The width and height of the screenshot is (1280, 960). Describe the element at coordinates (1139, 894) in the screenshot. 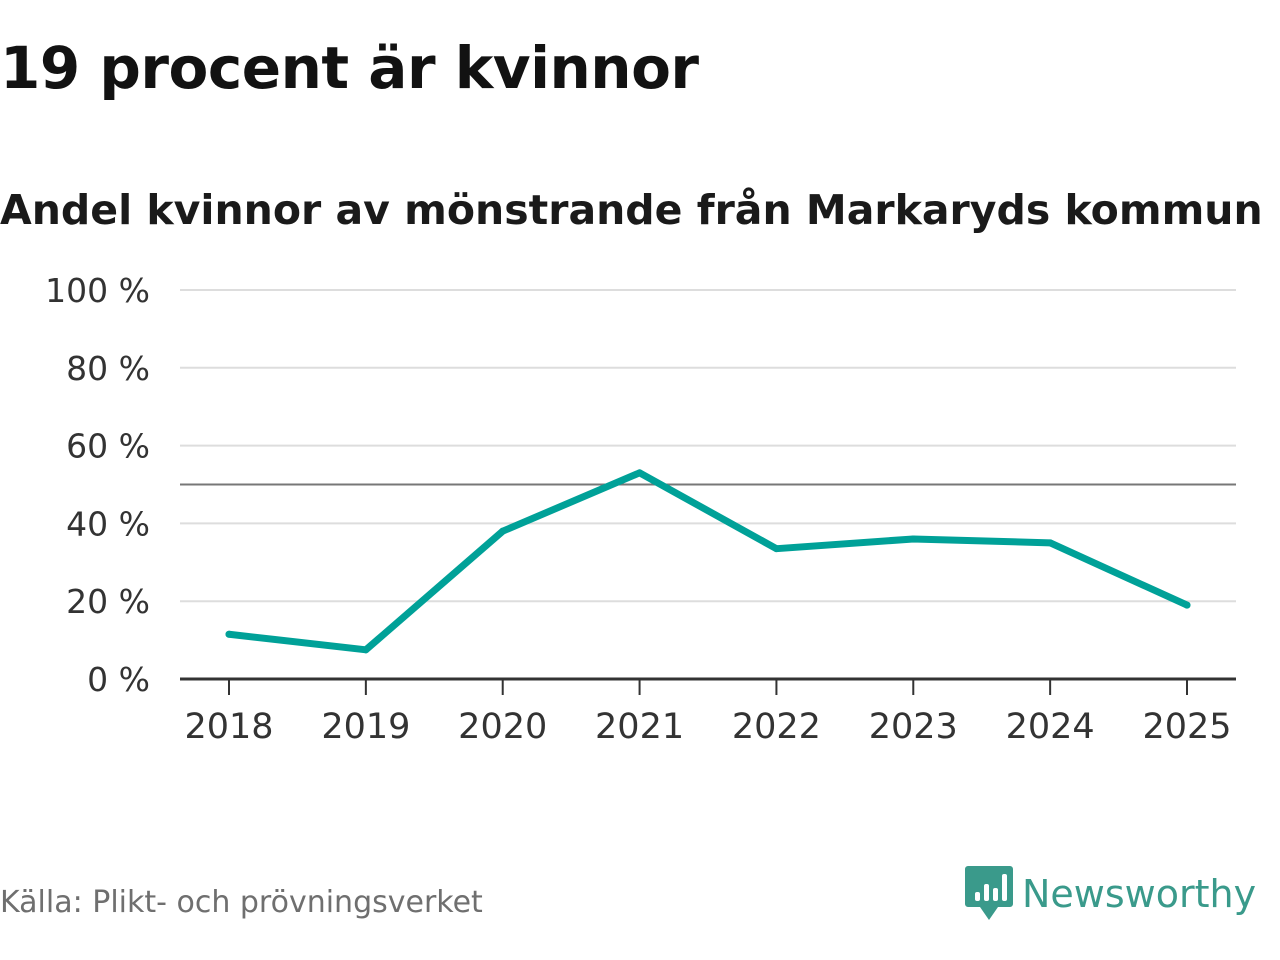

I see `brand-name: Newsworthy` at that location.